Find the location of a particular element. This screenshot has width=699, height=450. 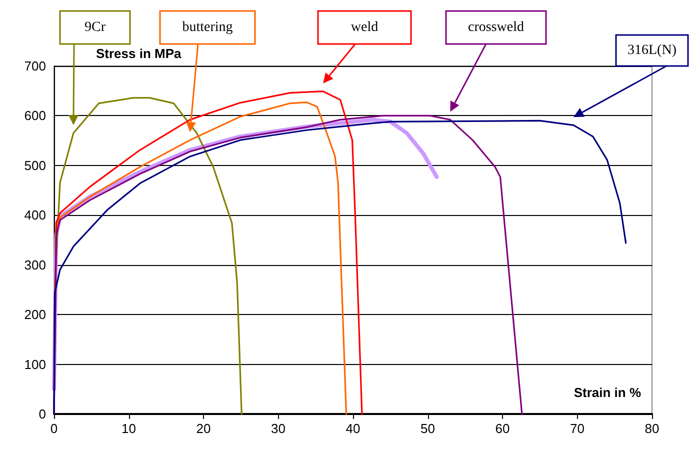

y-tick-label: 300 is located at coordinates (35, 264).